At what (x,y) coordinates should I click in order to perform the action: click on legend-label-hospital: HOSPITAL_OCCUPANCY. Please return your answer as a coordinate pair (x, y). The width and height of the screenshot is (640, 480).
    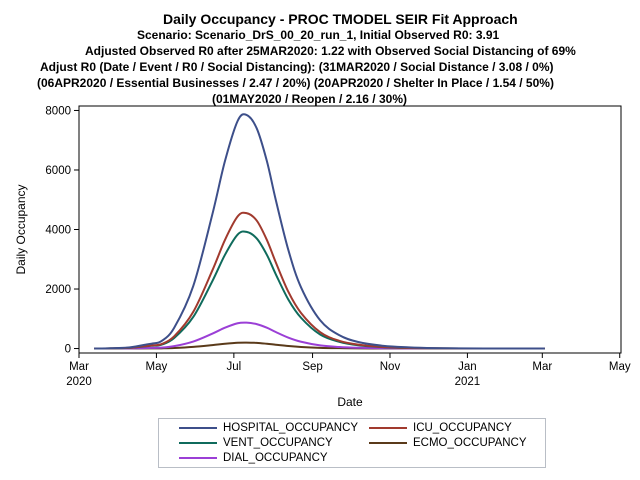
    Looking at the image, I should click on (291, 428).